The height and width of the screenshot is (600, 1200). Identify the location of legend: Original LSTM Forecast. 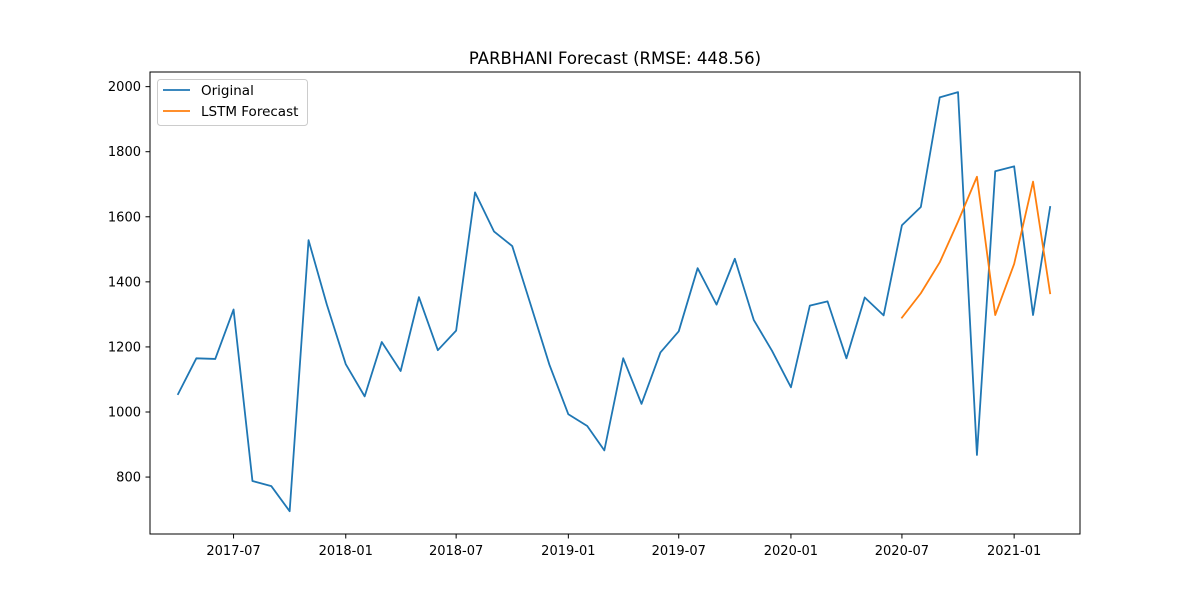
(232, 102).